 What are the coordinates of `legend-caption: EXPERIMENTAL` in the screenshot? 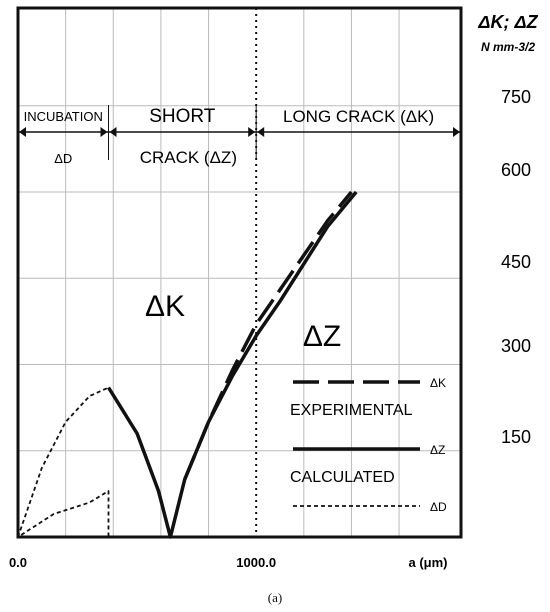 It's located at (351, 410).